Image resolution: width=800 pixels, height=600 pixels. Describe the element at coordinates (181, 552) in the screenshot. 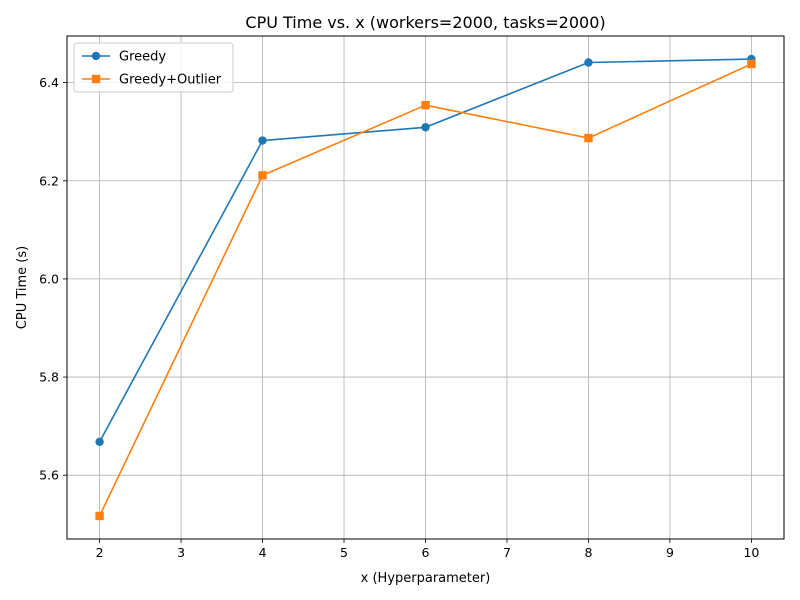

I see `x-tick-label: 3` at that location.